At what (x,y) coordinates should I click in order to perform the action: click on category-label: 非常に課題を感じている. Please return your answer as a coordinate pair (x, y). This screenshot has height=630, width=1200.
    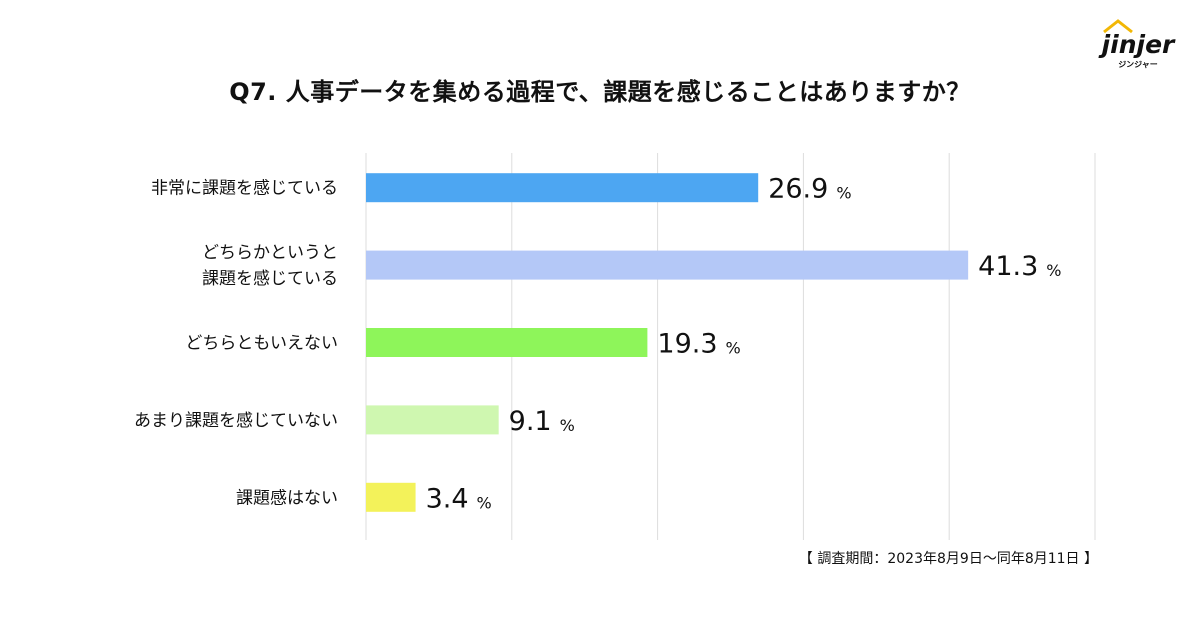
    Looking at the image, I should click on (244, 189).